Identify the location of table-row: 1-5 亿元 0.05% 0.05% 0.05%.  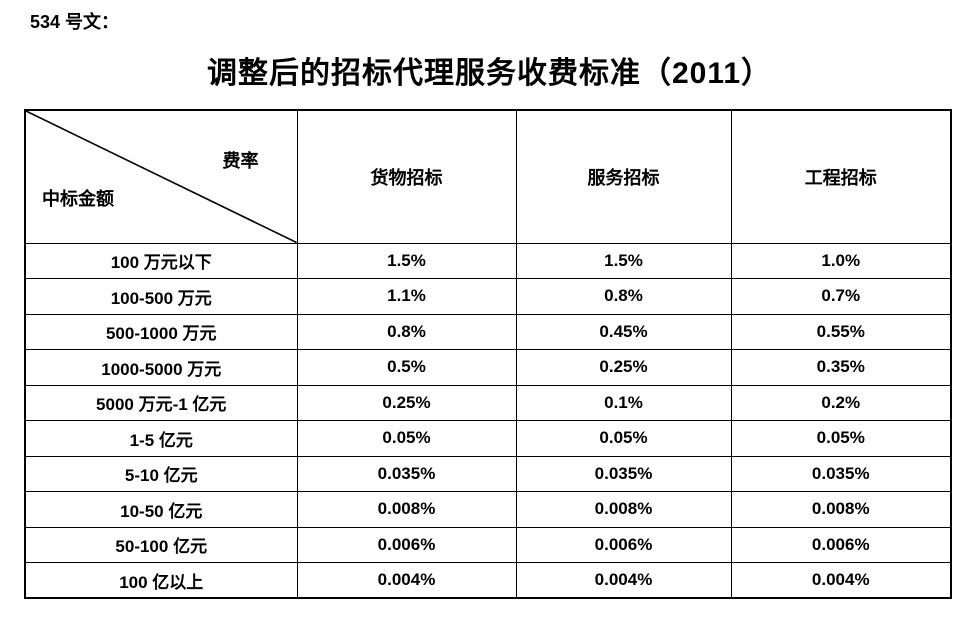
(488, 438).